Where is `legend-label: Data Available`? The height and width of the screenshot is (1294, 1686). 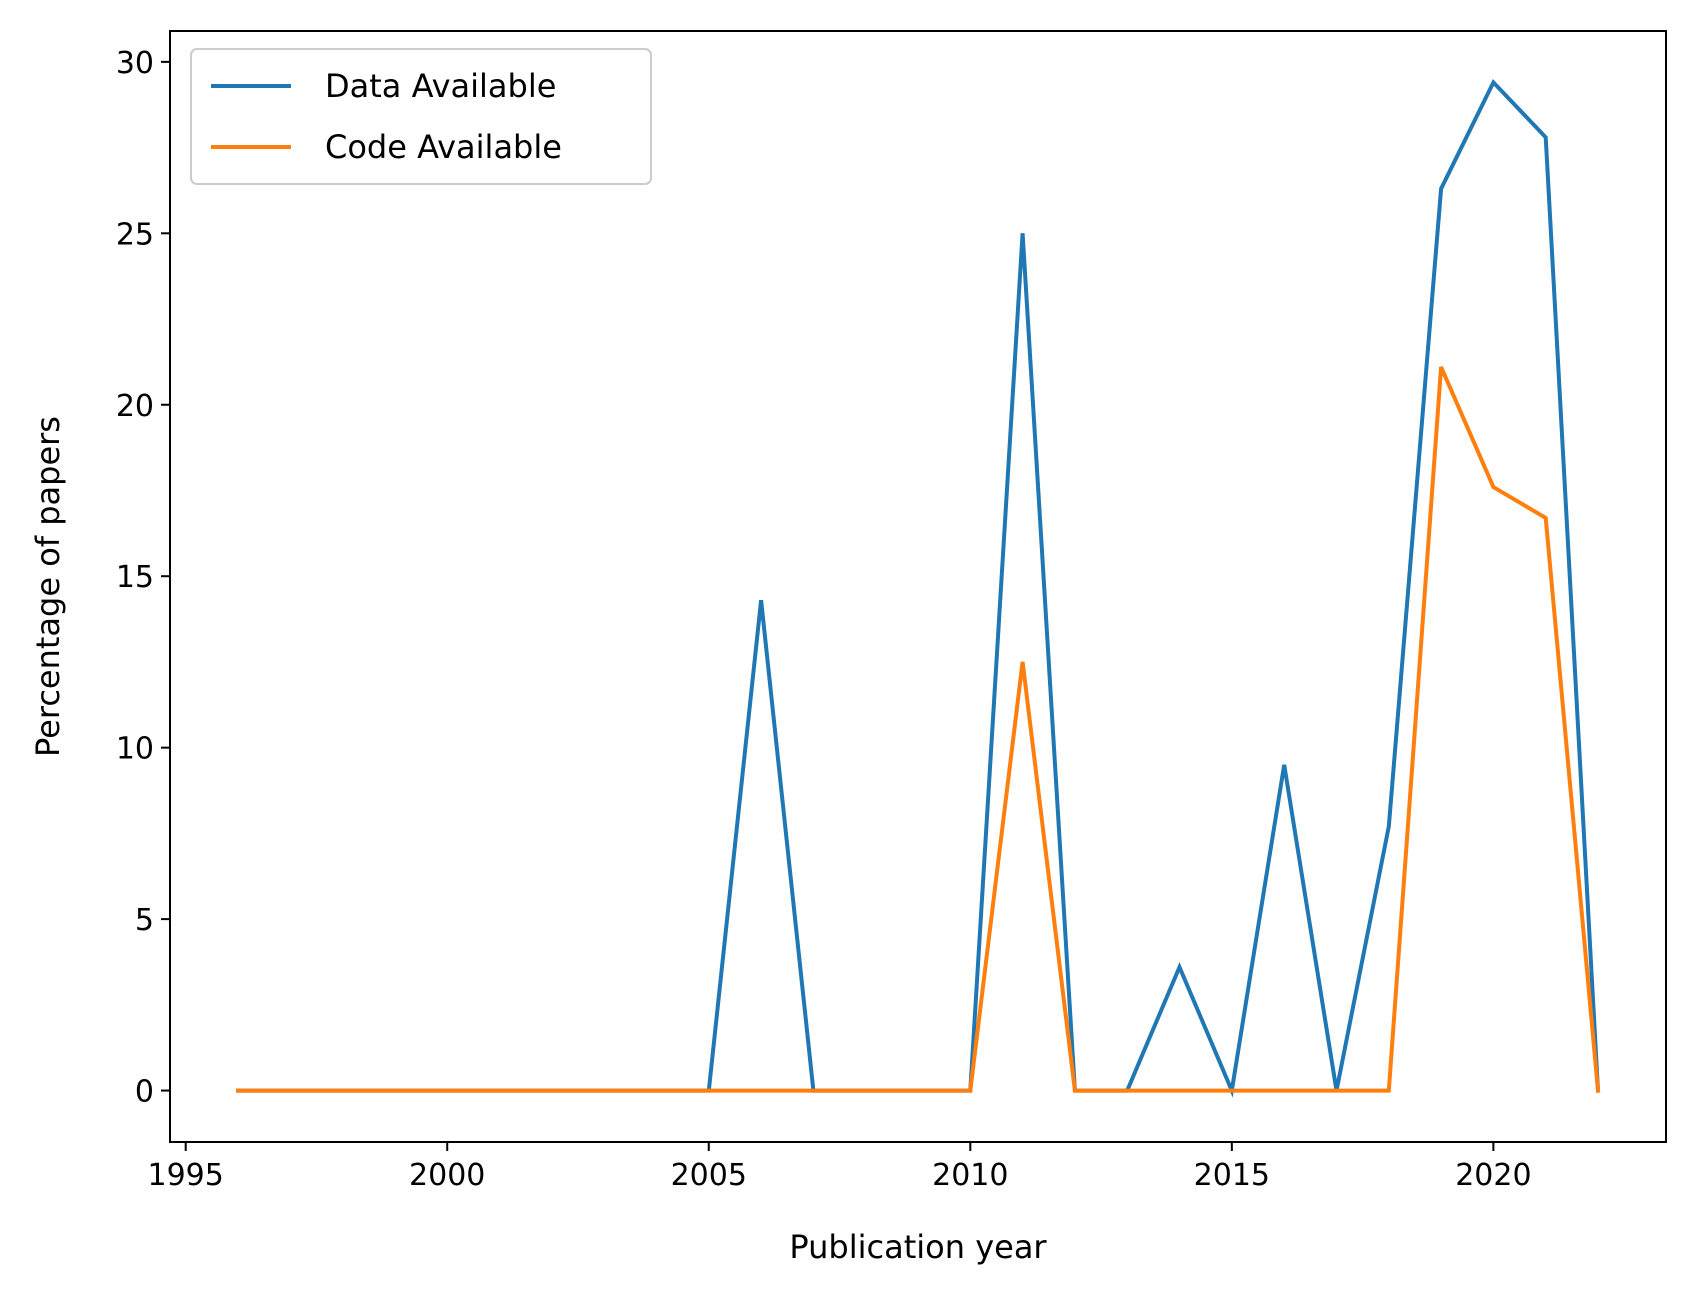
legend-label: Data Available is located at coordinates (440, 86).